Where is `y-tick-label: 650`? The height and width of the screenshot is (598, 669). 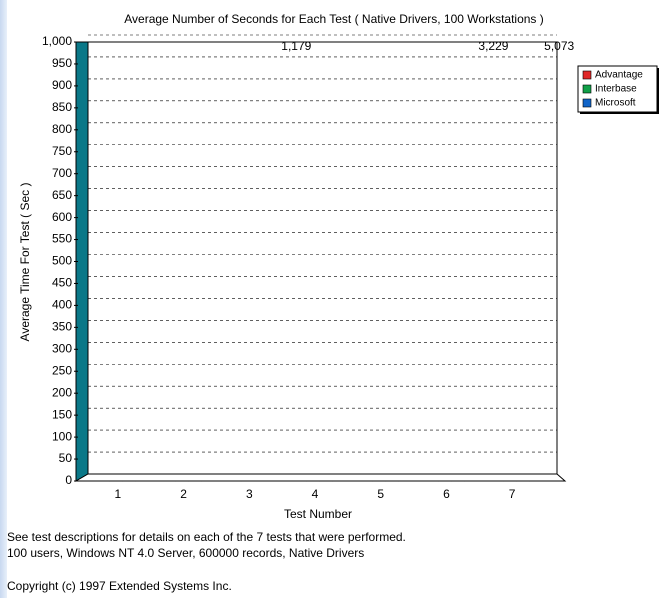 y-tick-label: 650 is located at coordinates (62, 195).